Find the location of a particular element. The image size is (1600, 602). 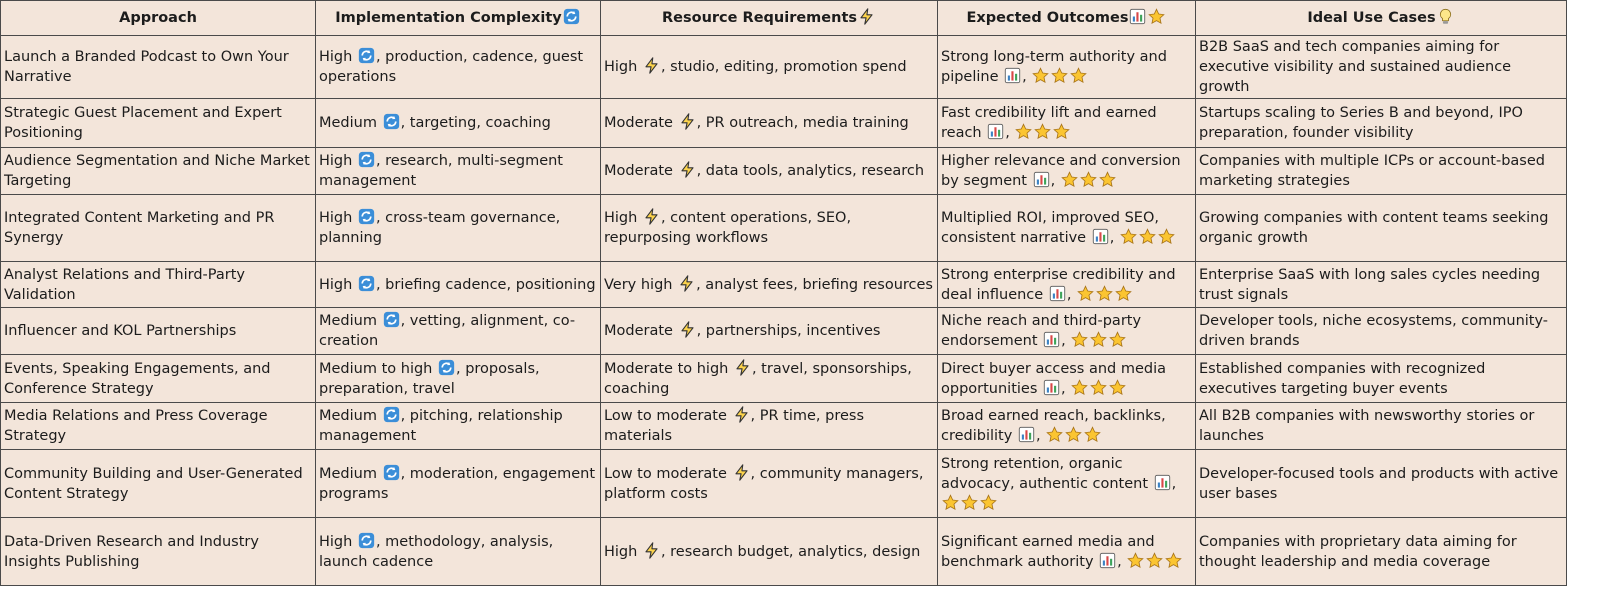

resources-level: Moderate is located at coordinates (638, 171).